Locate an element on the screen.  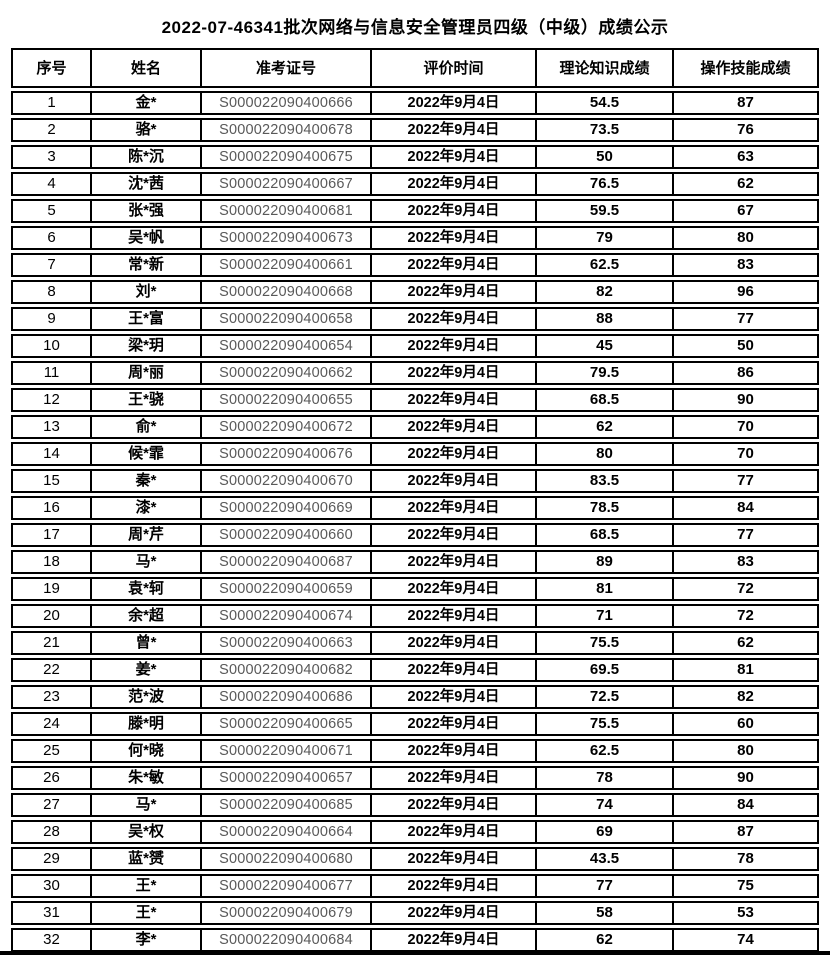
cell-seq: 7 is located at coordinates (51, 265).